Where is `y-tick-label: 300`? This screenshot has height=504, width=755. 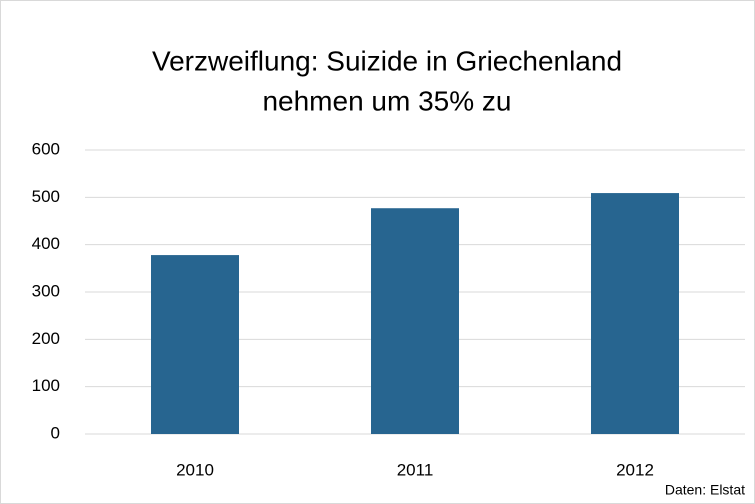
y-tick-label: 300 is located at coordinates (46, 290).